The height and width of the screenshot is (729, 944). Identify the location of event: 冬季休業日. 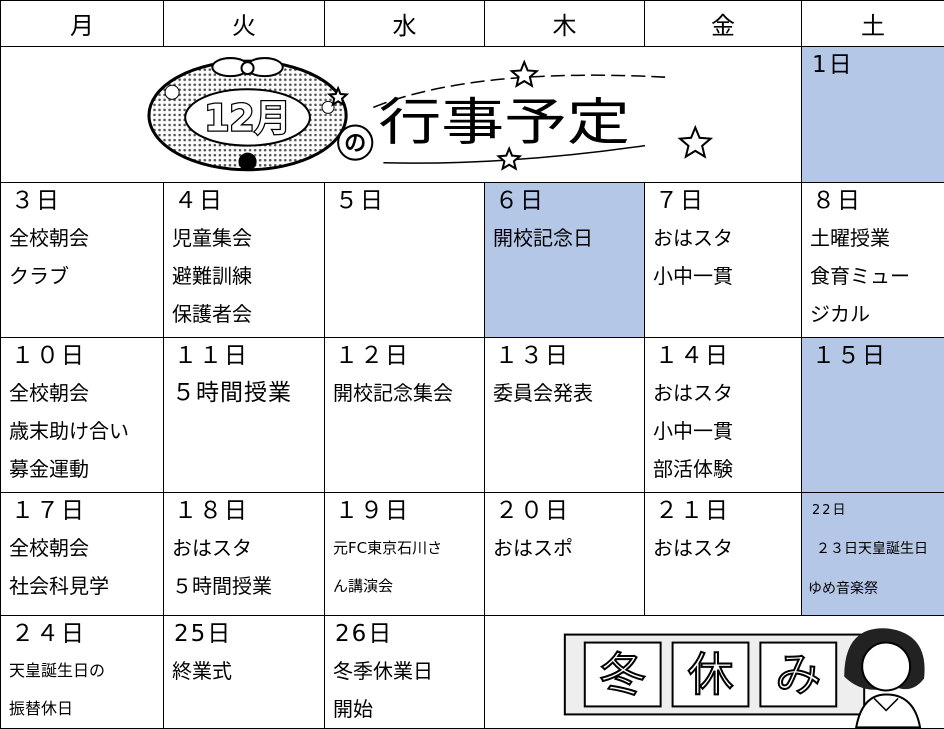
(404, 671).